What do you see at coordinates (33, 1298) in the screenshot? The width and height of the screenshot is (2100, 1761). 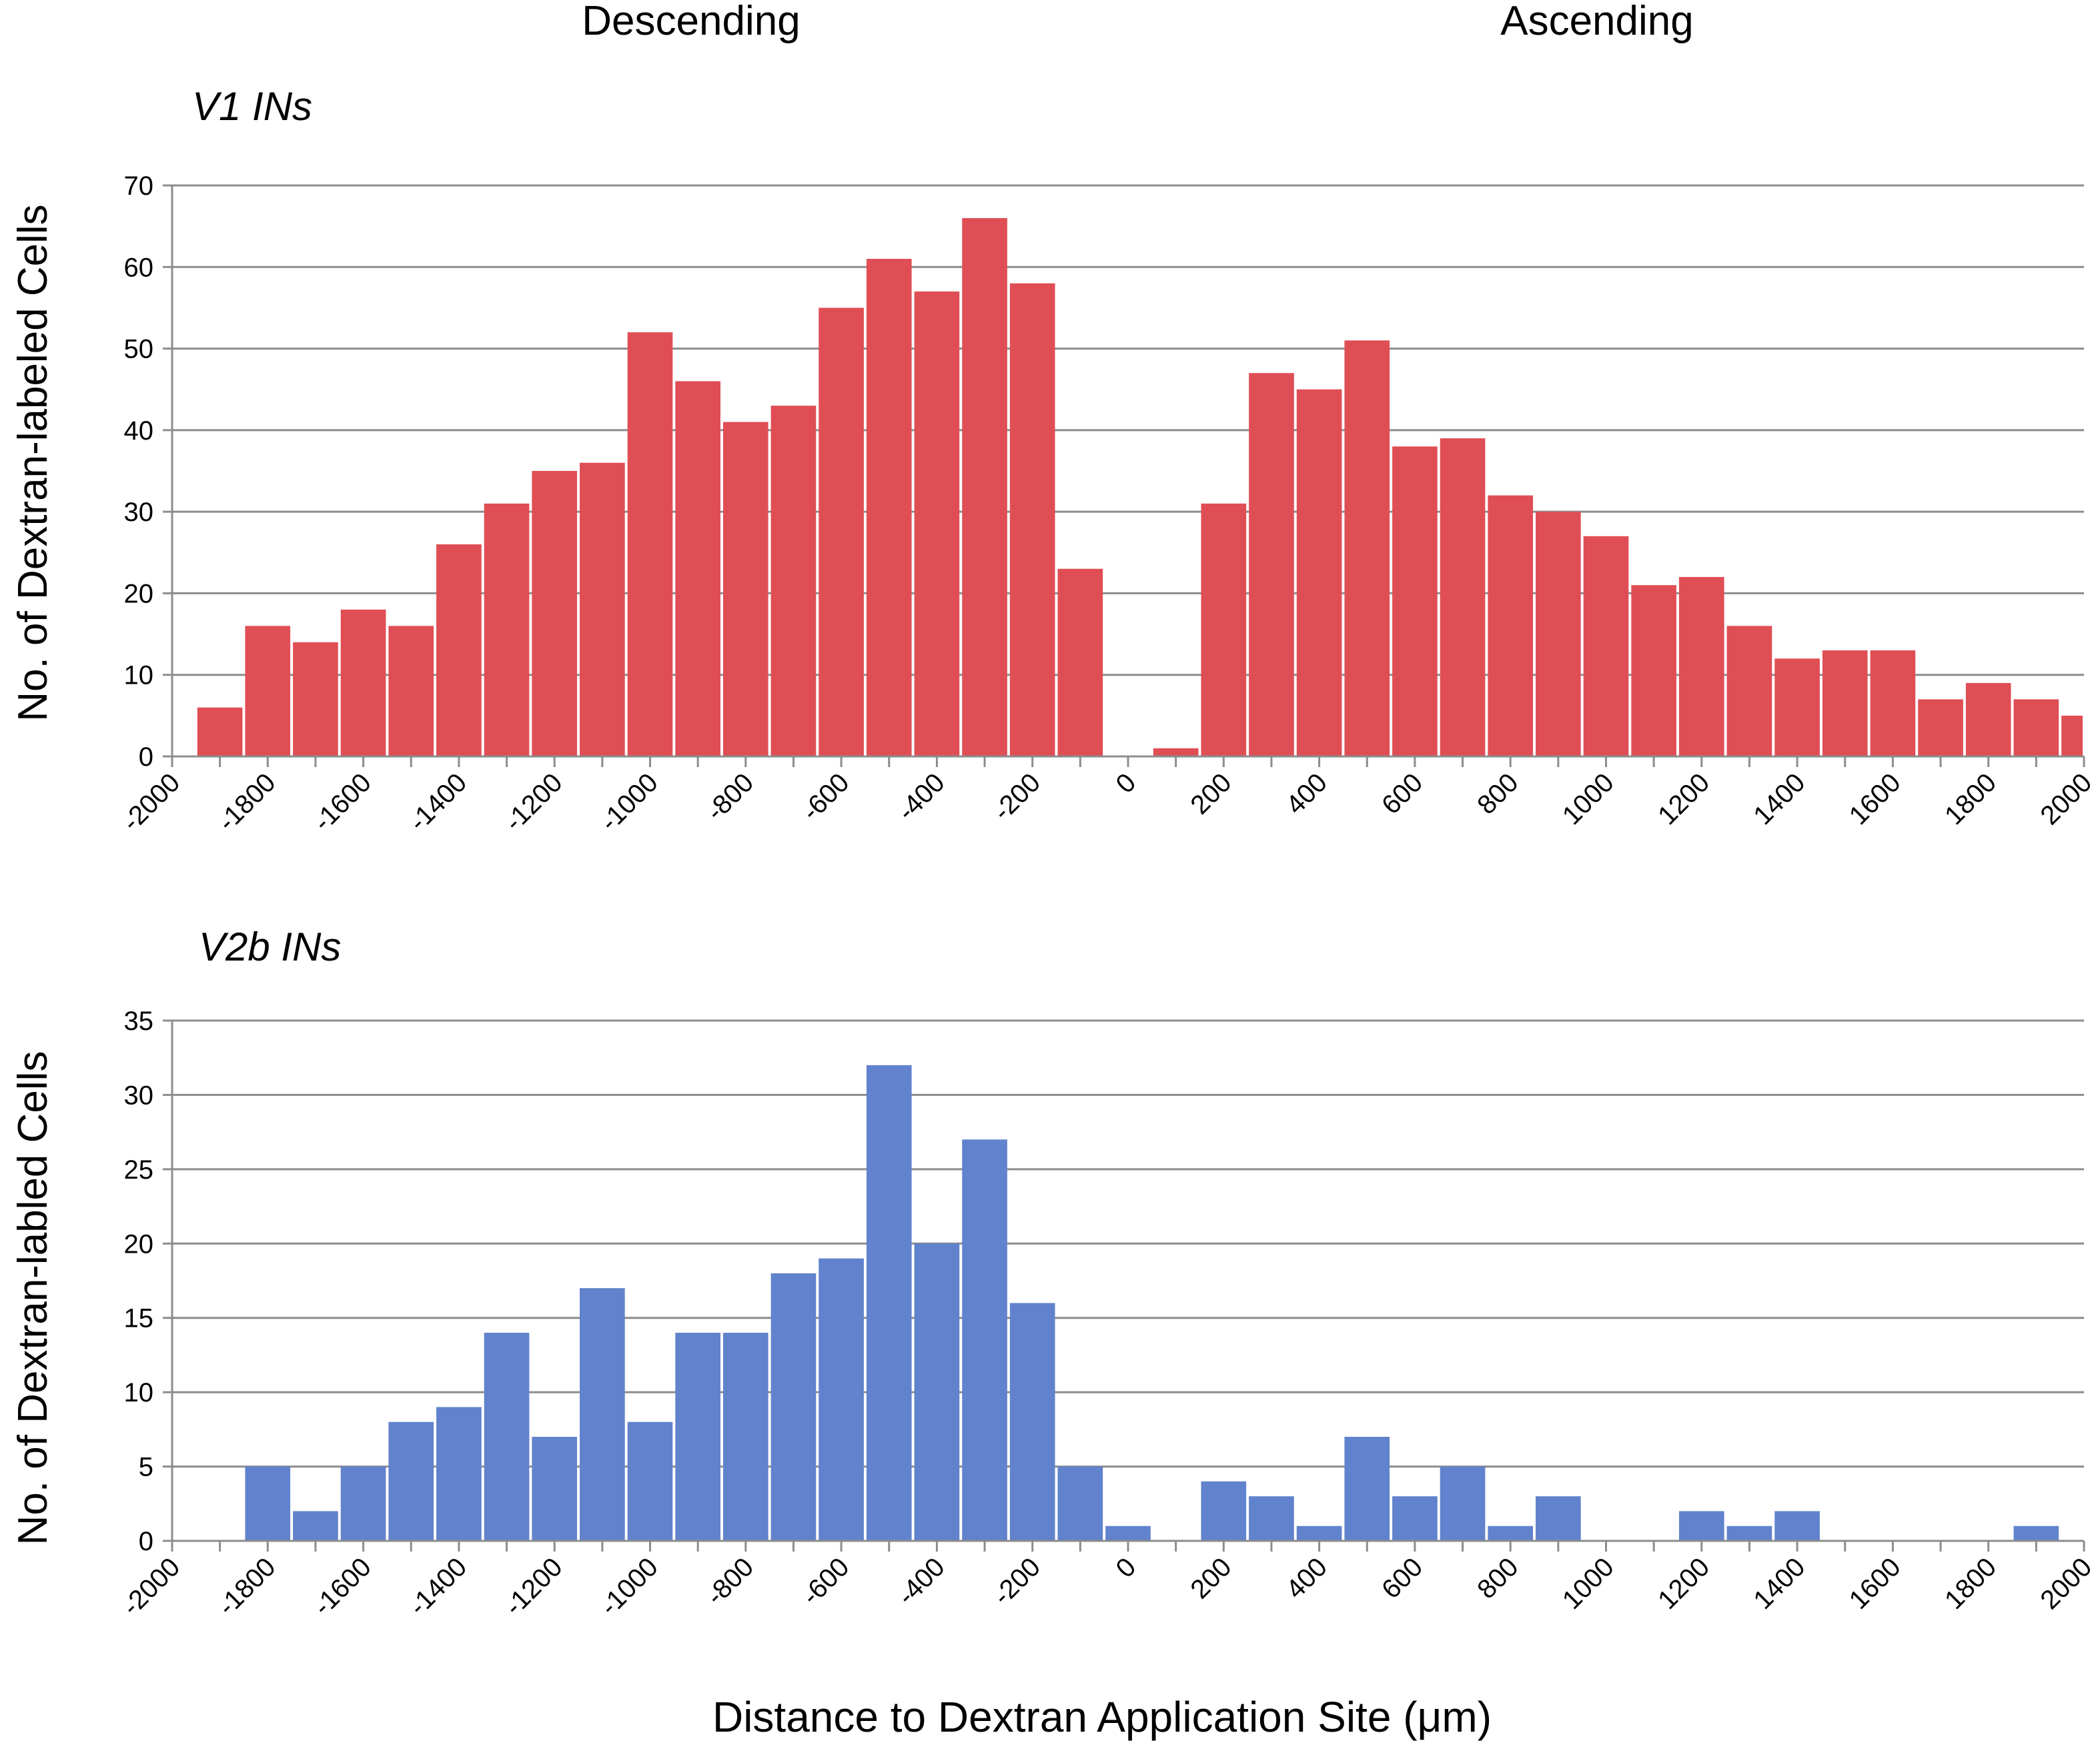 I see `y-axis-label: No. of Dextran-labled Cells` at bounding box center [33, 1298].